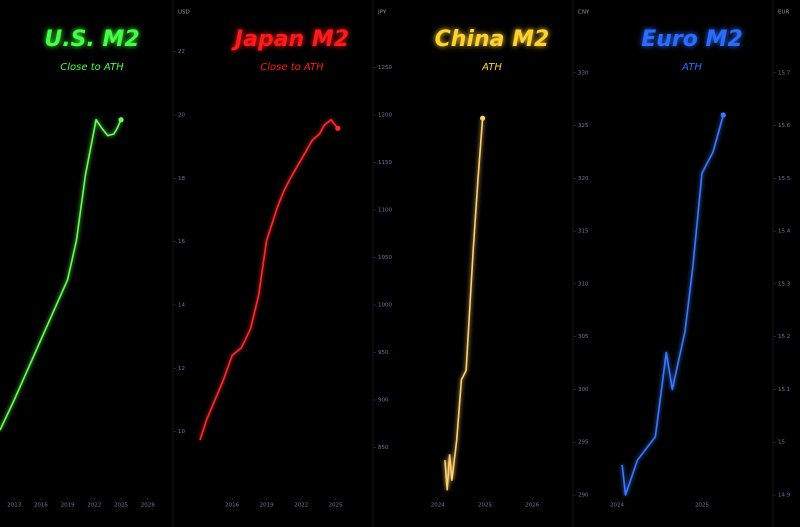 This screenshot has width=800, height=527. Describe the element at coordinates (583, 73) in the screenshot. I see `y-tick-label: 330` at that location.